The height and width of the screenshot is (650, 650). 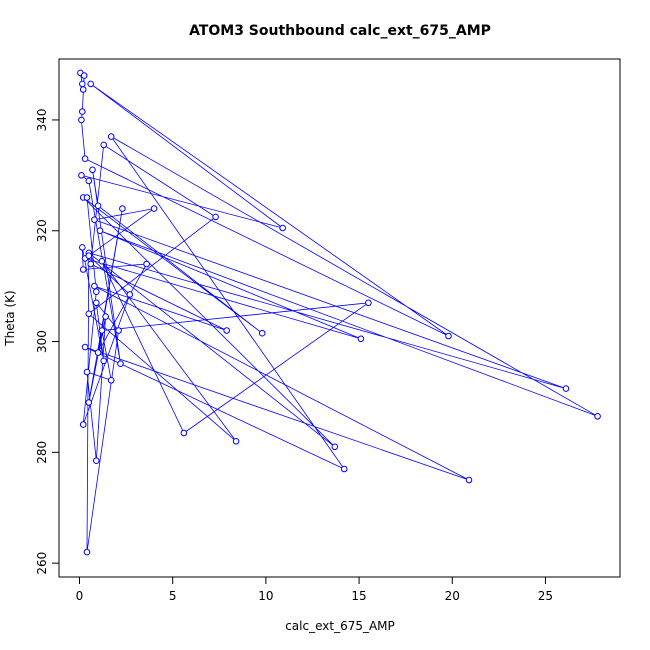 What do you see at coordinates (173, 596) in the screenshot?
I see `x-tick-label: 5` at bounding box center [173, 596].